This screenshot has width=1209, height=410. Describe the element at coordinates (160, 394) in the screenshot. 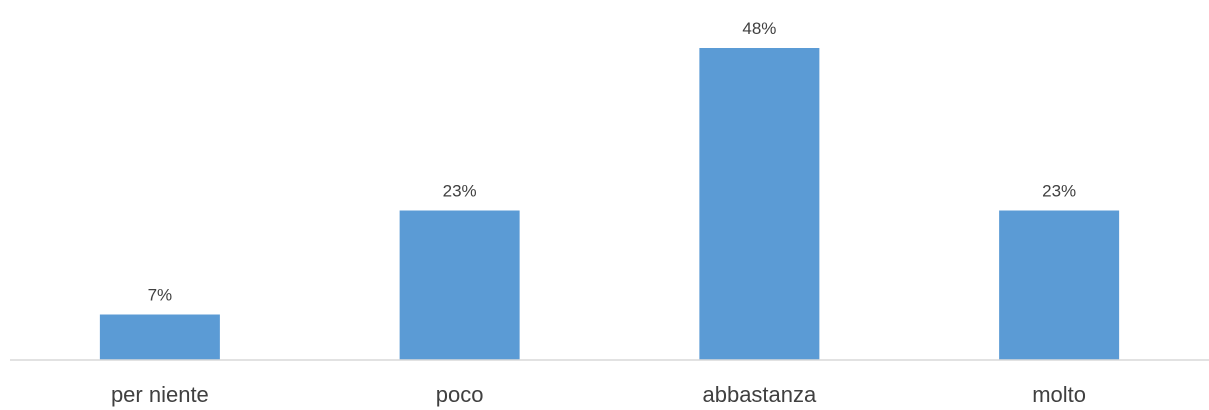

I see `category-label-per-niente: per niente` at that location.